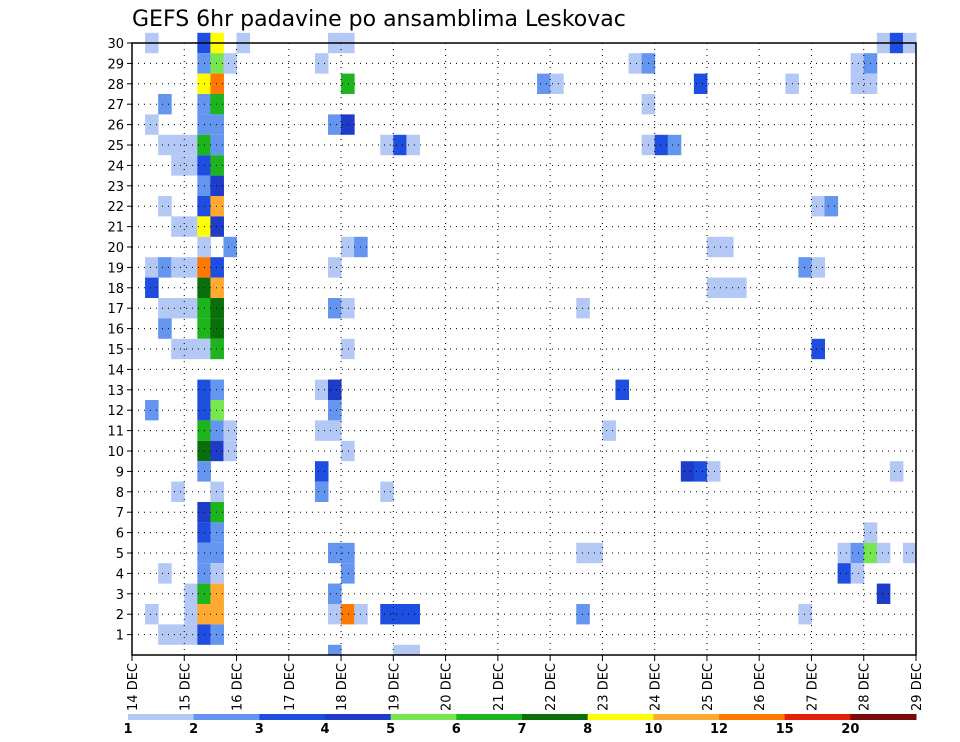 The height and width of the screenshot is (742, 960). I want to click on y-tick-label: 21, so click(115, 228).